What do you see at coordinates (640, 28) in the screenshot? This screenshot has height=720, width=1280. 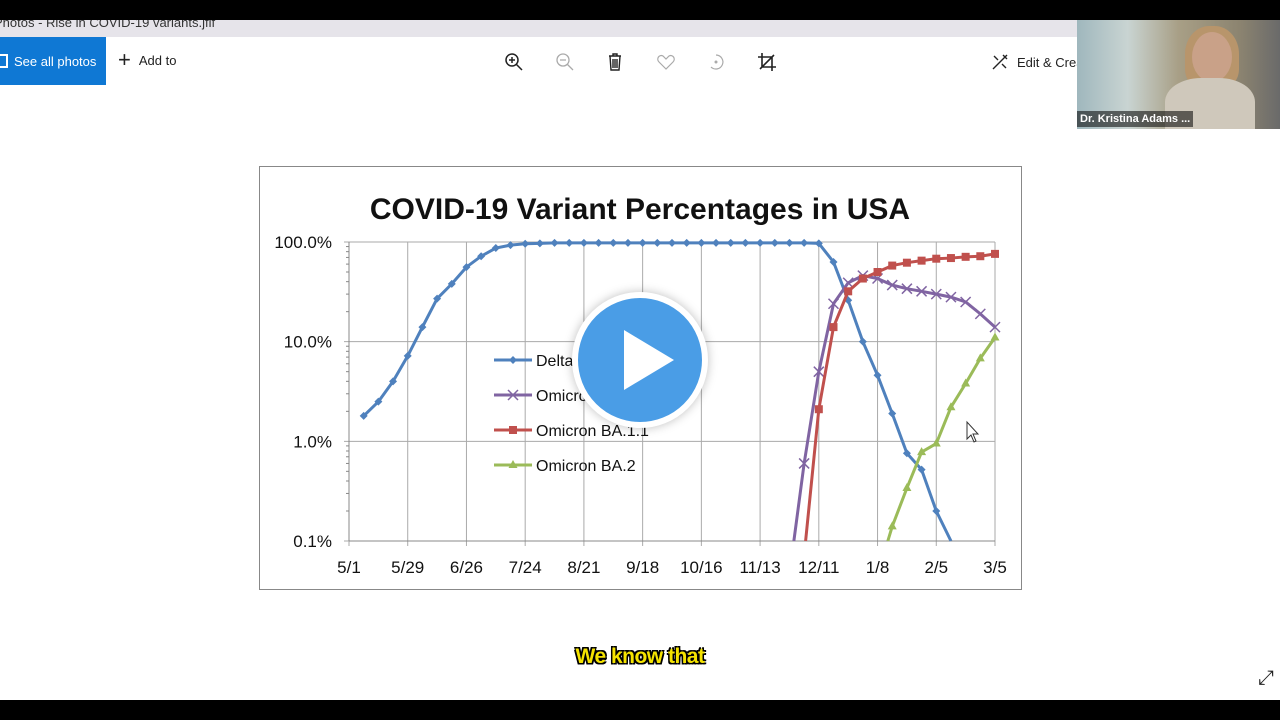 I see `window-title-bar: Photos - Rise in COVID-19 variants.jfif` at bounding box center [640, 28].